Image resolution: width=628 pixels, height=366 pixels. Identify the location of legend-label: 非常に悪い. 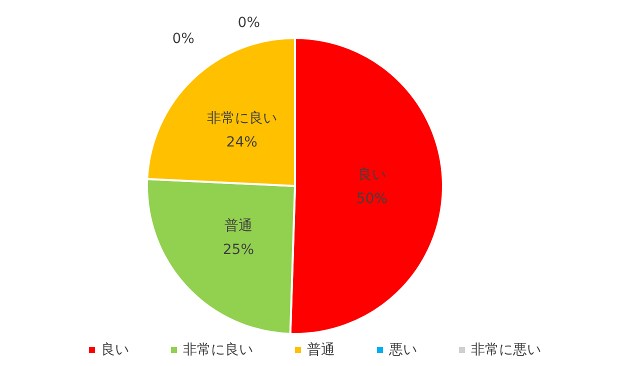
(506, 350).